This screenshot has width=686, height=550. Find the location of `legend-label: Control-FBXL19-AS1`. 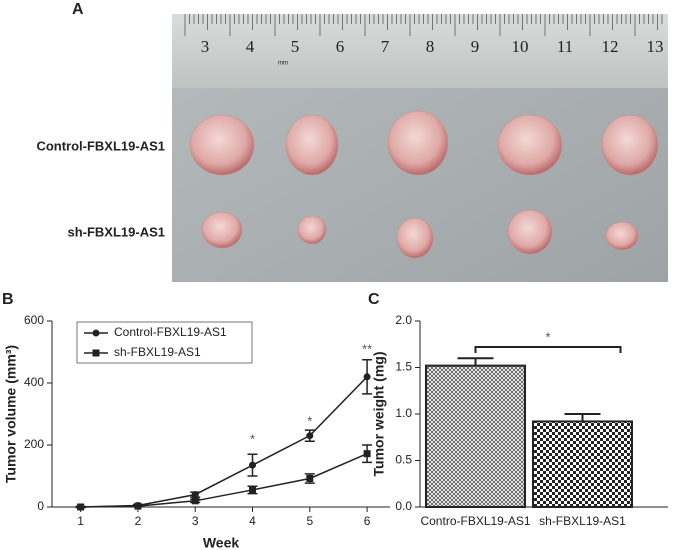

legend-label: Control-FBXL19-AS1 is located at coordinates (170, 332).